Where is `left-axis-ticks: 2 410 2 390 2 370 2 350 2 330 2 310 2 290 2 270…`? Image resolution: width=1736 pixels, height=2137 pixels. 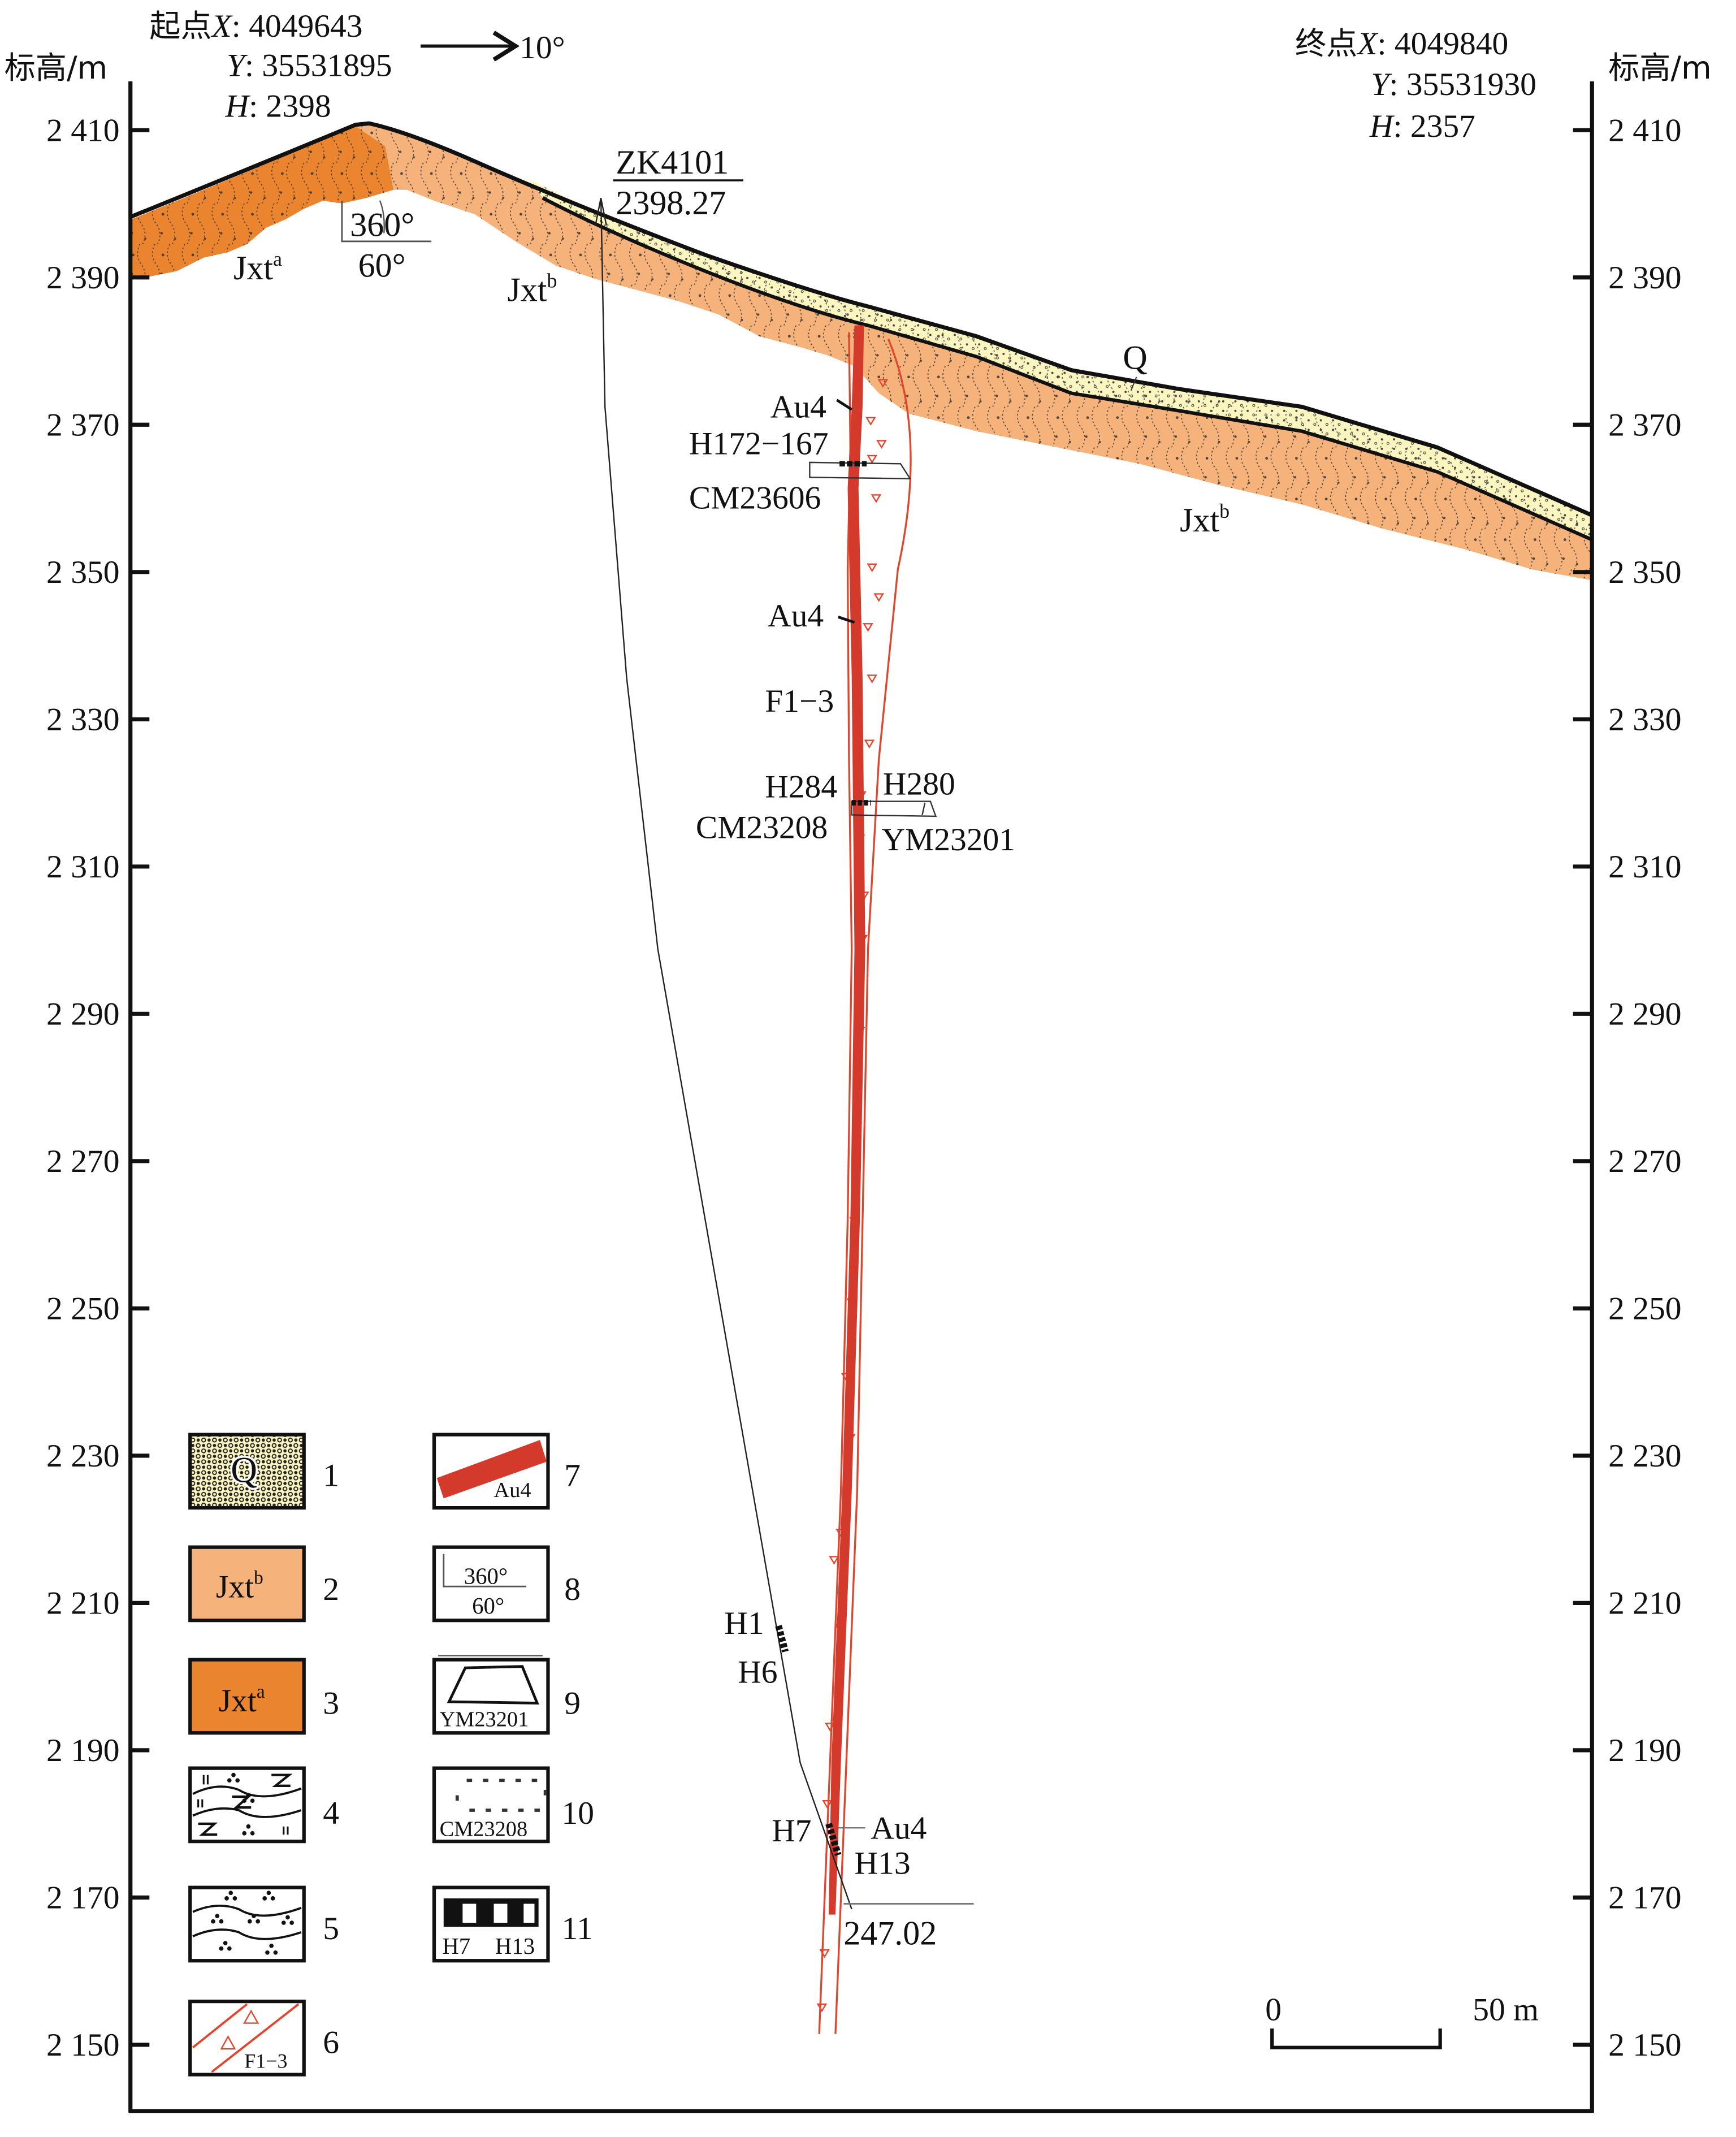
left-axis-ticks: 2 410 2 390 2 370 2 350 2 330 2 310 2 290 2 270… is located at coordinates (98, 1088).